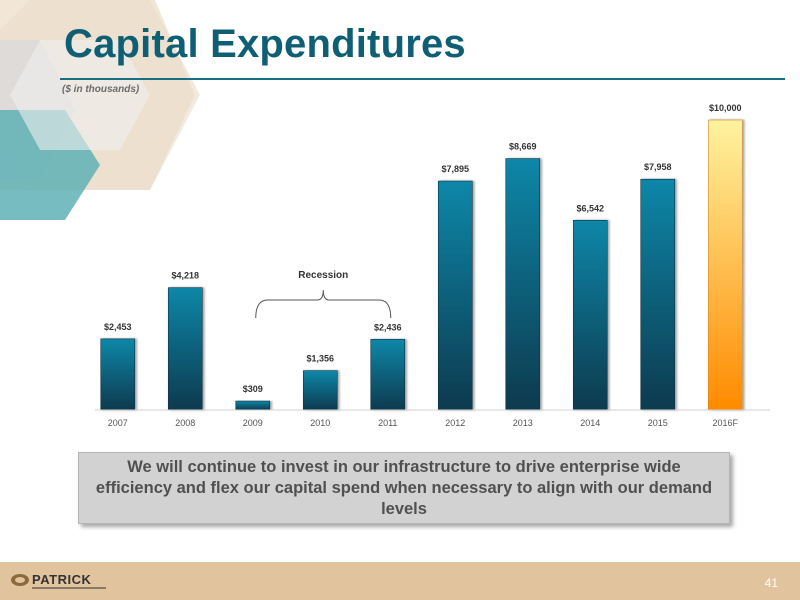 Image resolution: width=800 pixels, height=600 pixels. I want to click on footer-bar: PATRICK 41, so click(400, 581).